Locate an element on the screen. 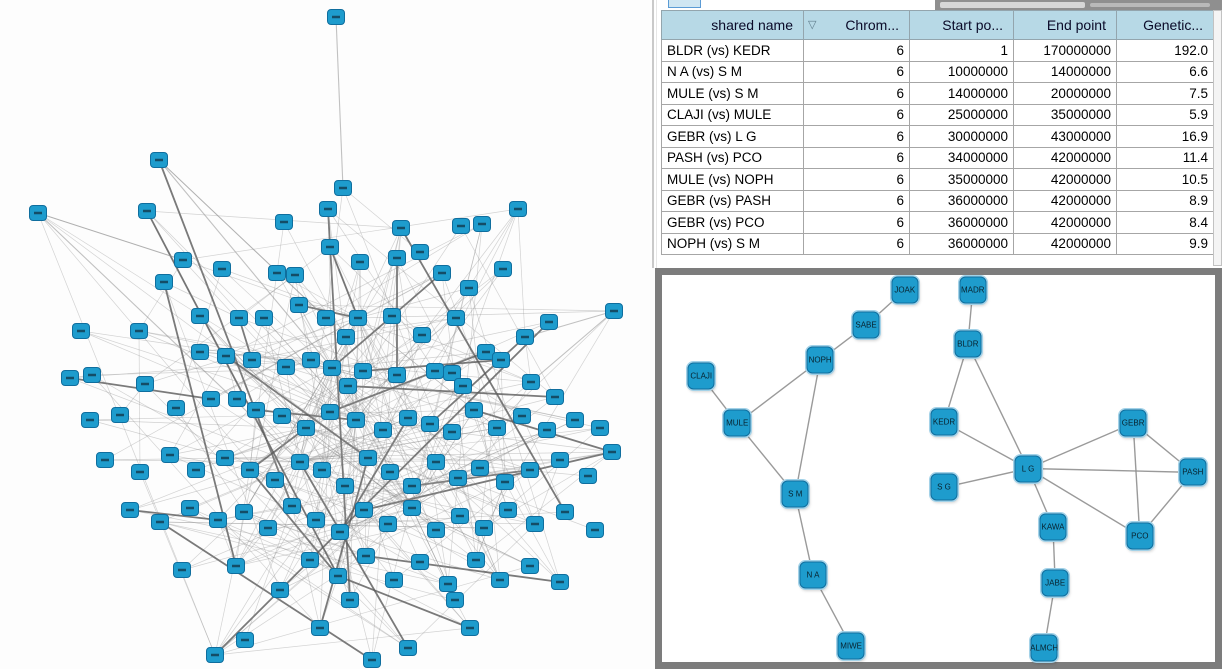 Image resolution: width=1222 pixels, height=669 pixels. table-row: GEBR (vs) PASH 6 36000000 42000000 8.9 is located at coordinates (937, 200).